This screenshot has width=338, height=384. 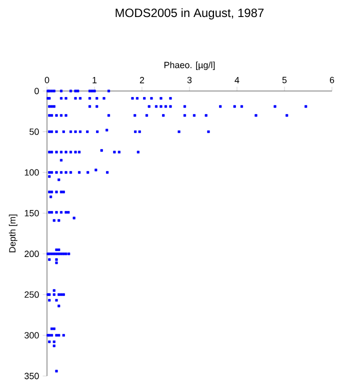 What do you see at coordinates (31, 376) in the screenshot?
I see `y-tick-label: 350` at bounding box center [31, 376].